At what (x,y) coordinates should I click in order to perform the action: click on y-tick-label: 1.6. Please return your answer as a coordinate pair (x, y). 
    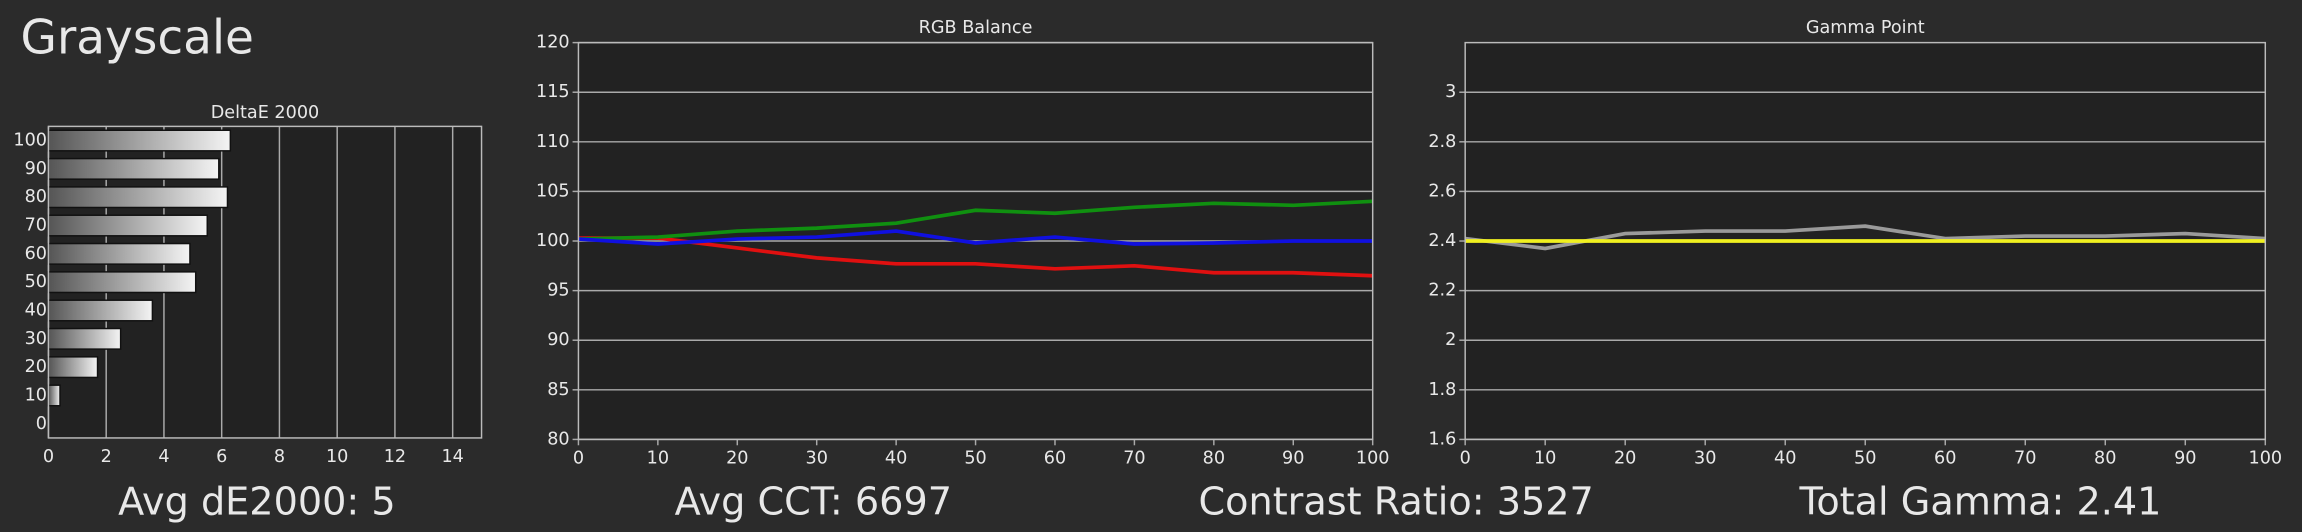
    Looking at the image, I should click on (1442, 439).